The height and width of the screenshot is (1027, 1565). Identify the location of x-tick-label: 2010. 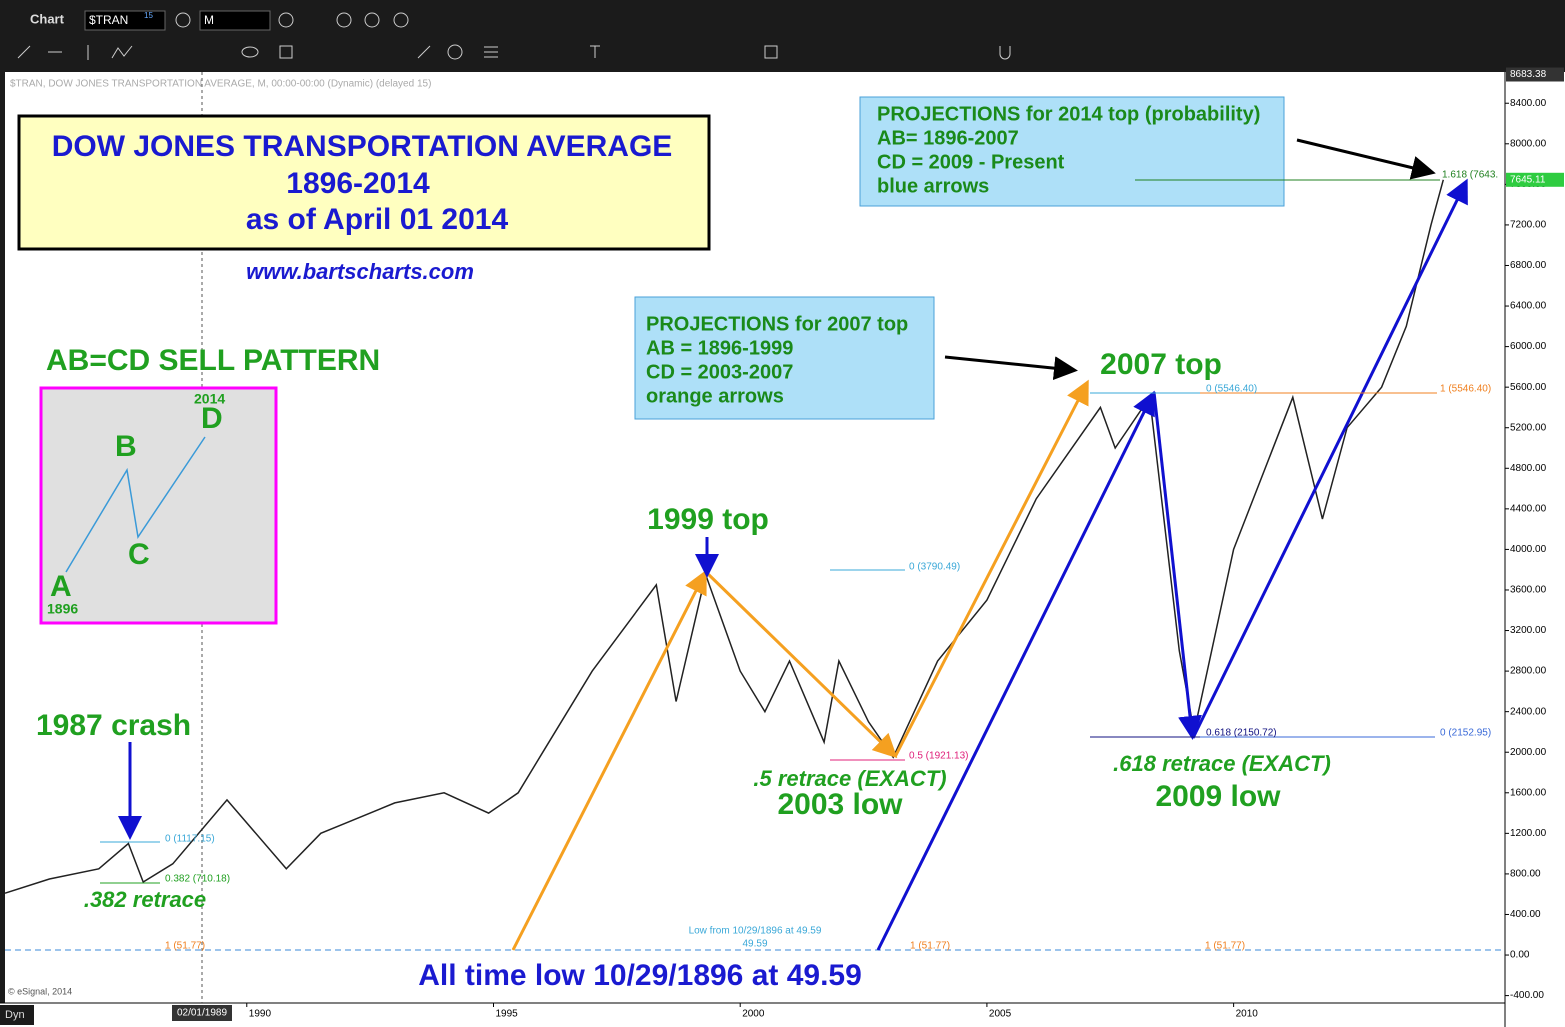
(1247, 1014).